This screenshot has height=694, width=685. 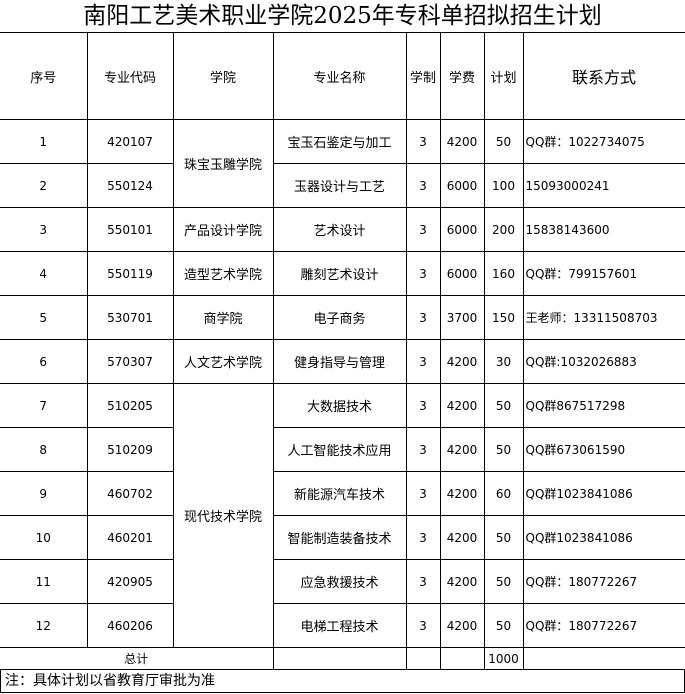 I want to click on table-row: 12 460206 电梯工程技术 3 4200 50 QQ群：180772267, so click(x=342, y=625).